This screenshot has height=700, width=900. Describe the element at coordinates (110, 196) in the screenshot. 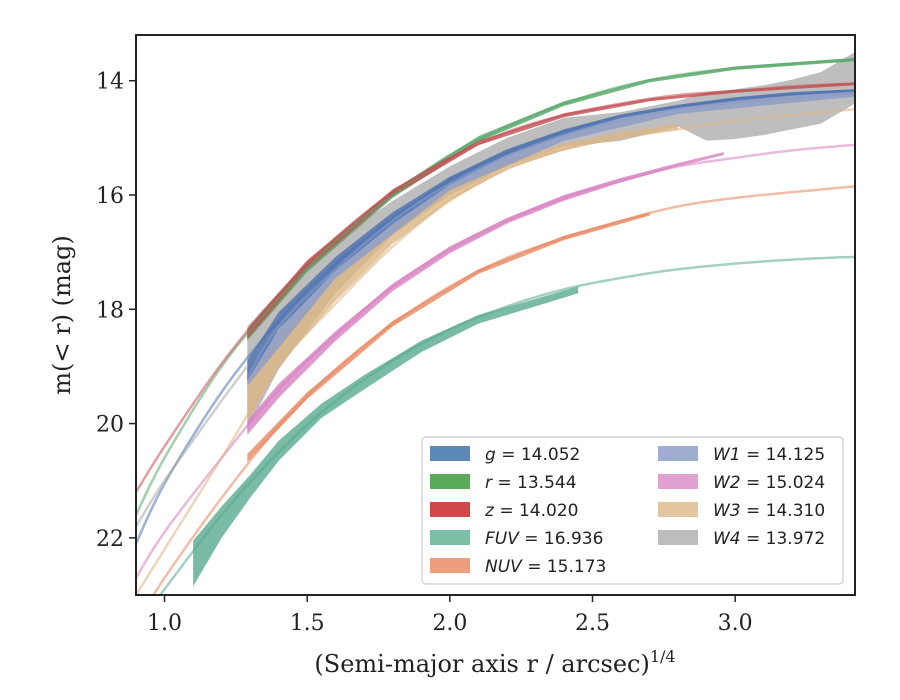

I see `y-tick-label: 16` at that location.